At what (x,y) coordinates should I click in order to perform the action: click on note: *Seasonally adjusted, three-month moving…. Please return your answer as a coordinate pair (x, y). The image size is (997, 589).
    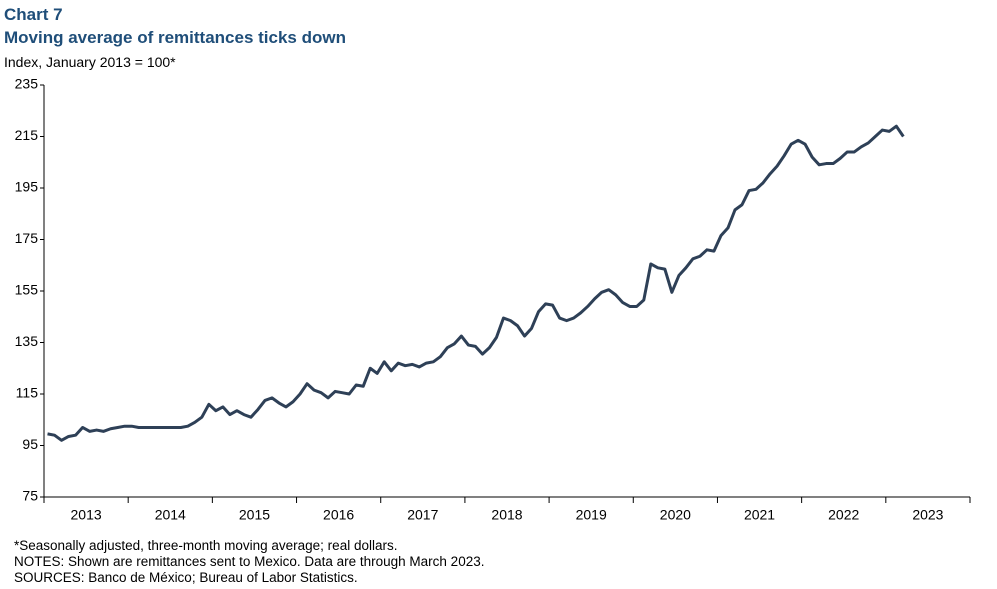
    Looking at the image, I should click on (205, 545).